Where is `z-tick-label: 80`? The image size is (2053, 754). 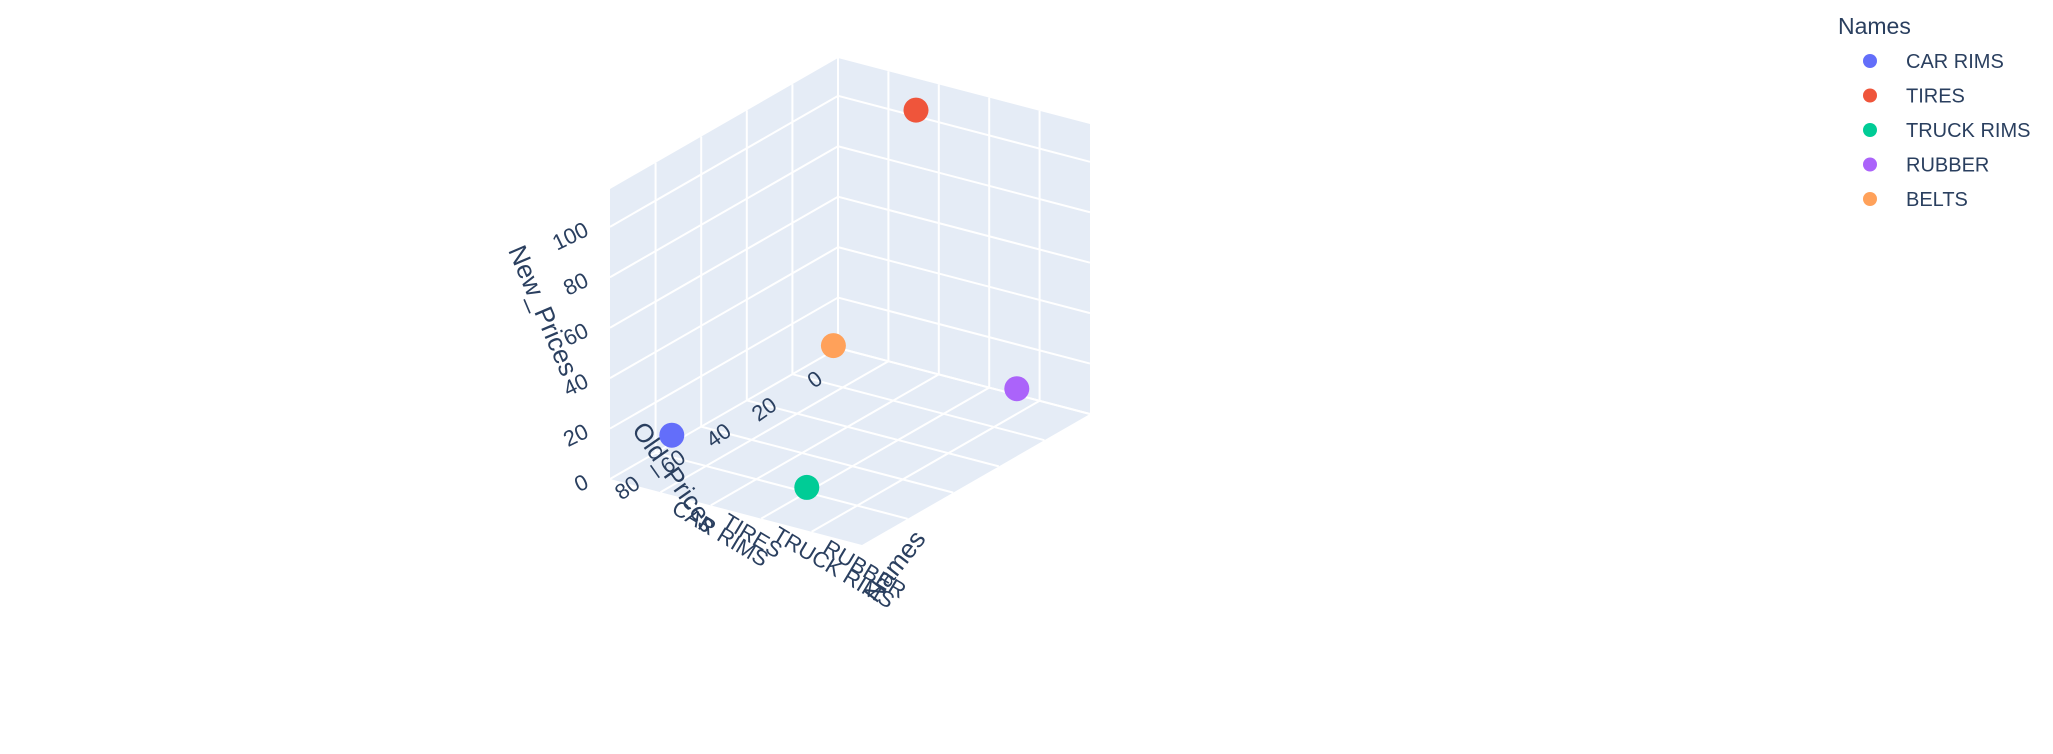 z-tick-label: 80 is located at coordinates (575, 283).